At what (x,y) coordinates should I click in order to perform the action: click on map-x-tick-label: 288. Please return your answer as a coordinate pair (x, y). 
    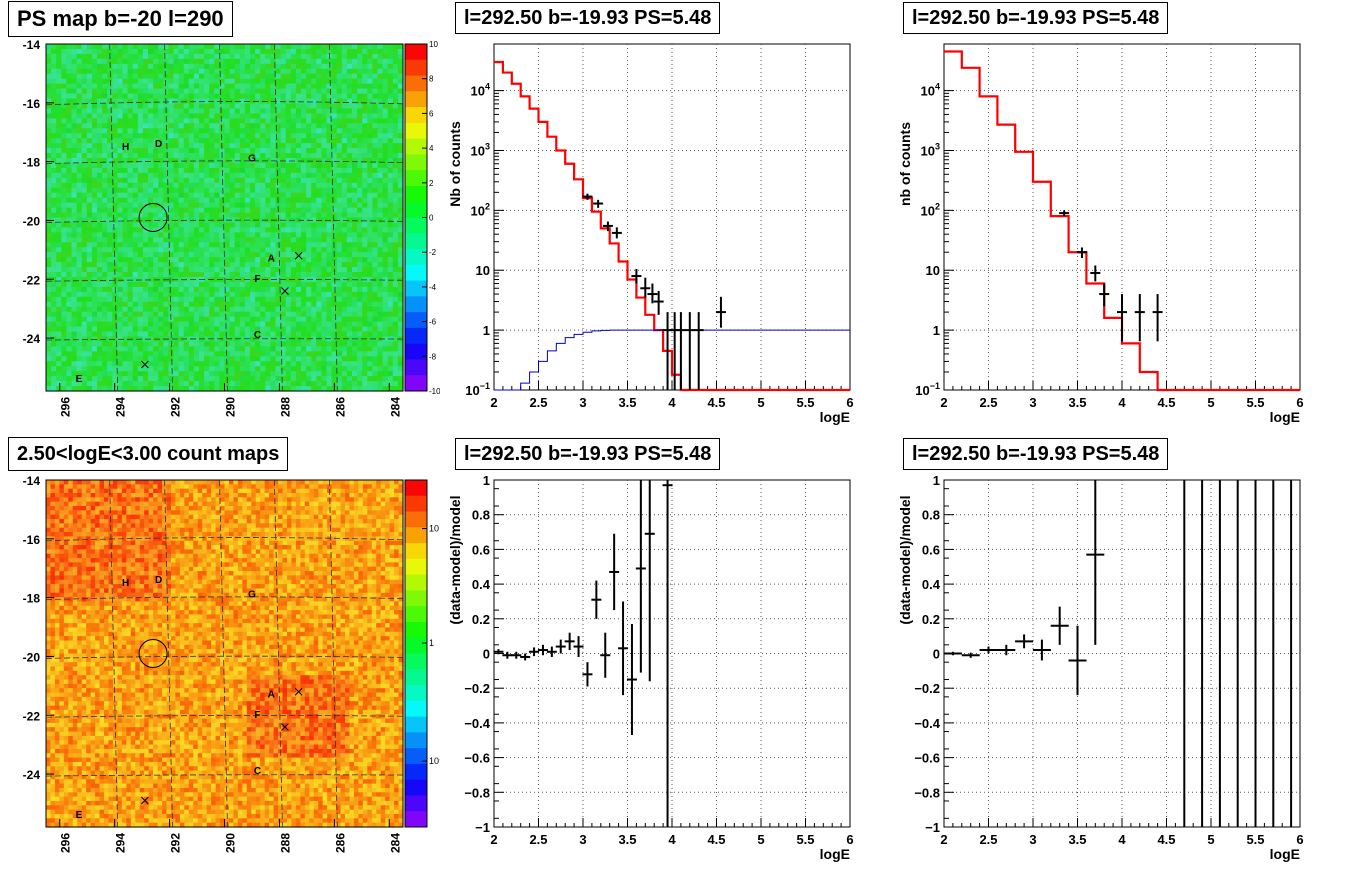
    Looking at the image, I should click on (285, 407).